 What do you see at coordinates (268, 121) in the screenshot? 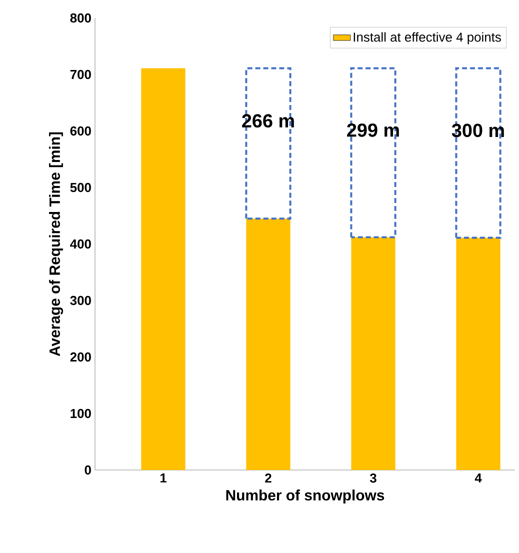
I see `data-label: 266 m` at bounding box center [268, 121].